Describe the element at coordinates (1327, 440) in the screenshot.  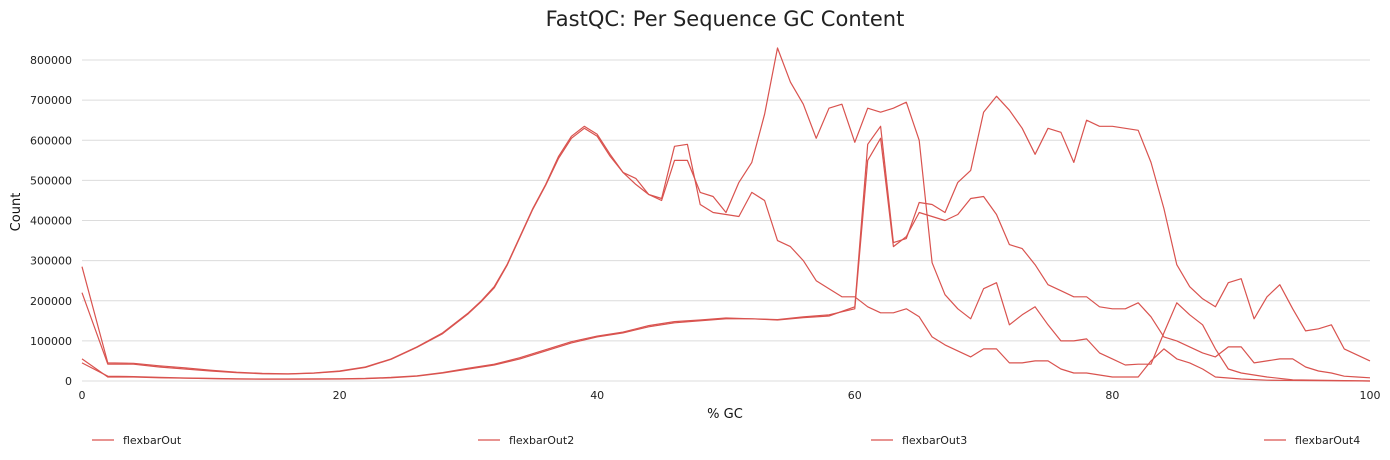
I see `legend-label: flexbarOut4` at that location.